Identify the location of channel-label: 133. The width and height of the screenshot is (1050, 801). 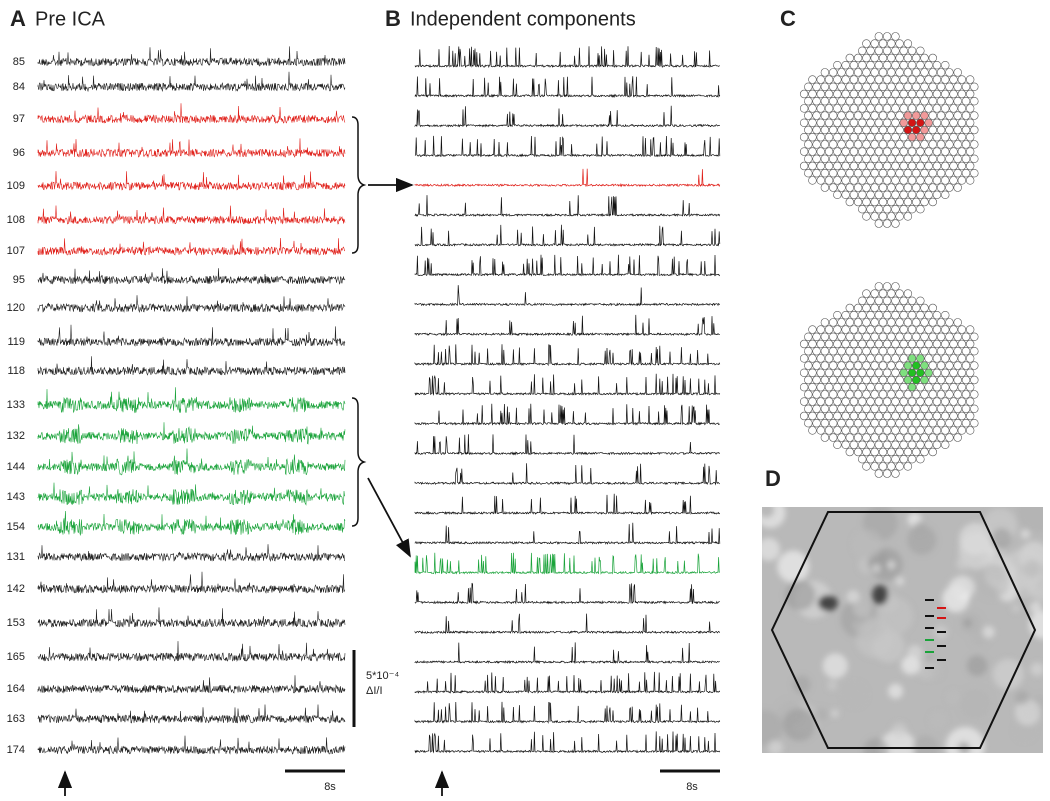
(16, 405).